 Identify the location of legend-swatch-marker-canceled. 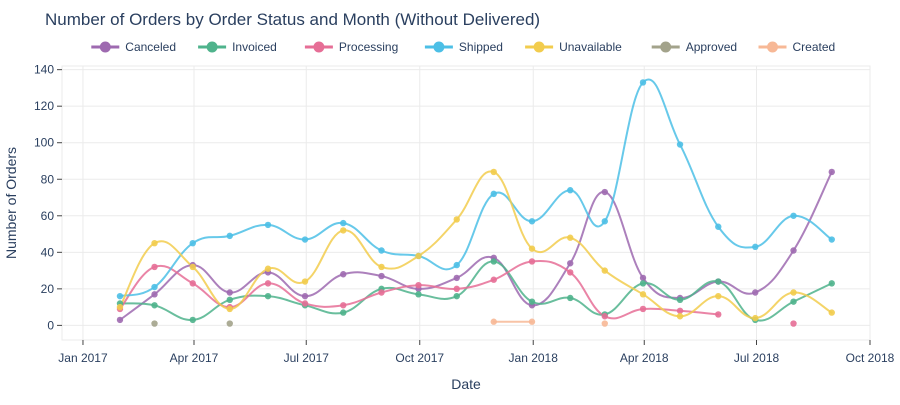
(105, 47).